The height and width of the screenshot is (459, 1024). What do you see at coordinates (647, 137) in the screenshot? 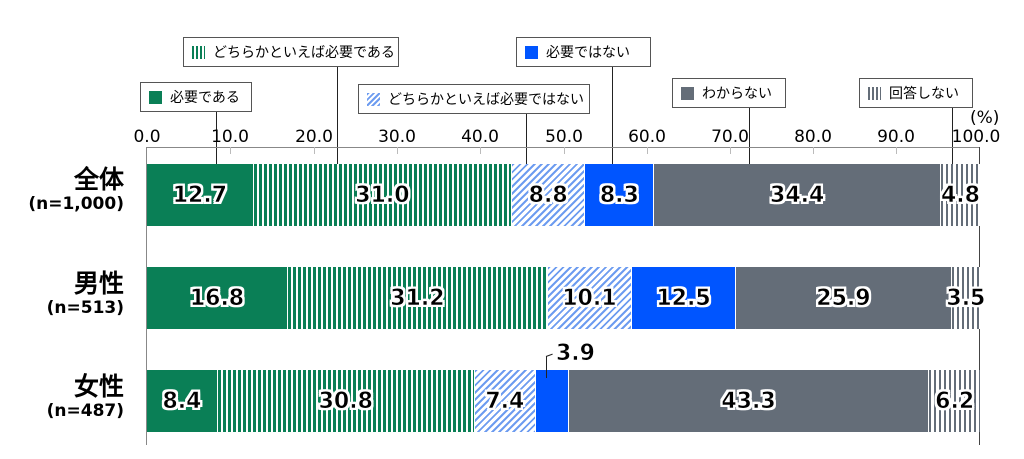
I see `x-tick-label: 60.0` at bounding box center [647, 137].